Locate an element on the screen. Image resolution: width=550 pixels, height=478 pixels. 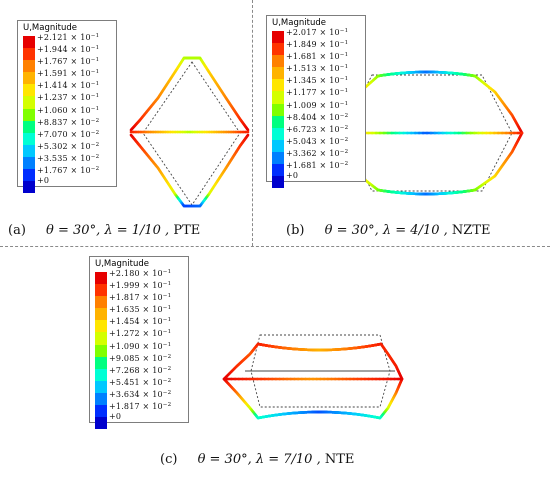
legend-value: +3.535 × 10−2 is located at coordinates (68, 158).